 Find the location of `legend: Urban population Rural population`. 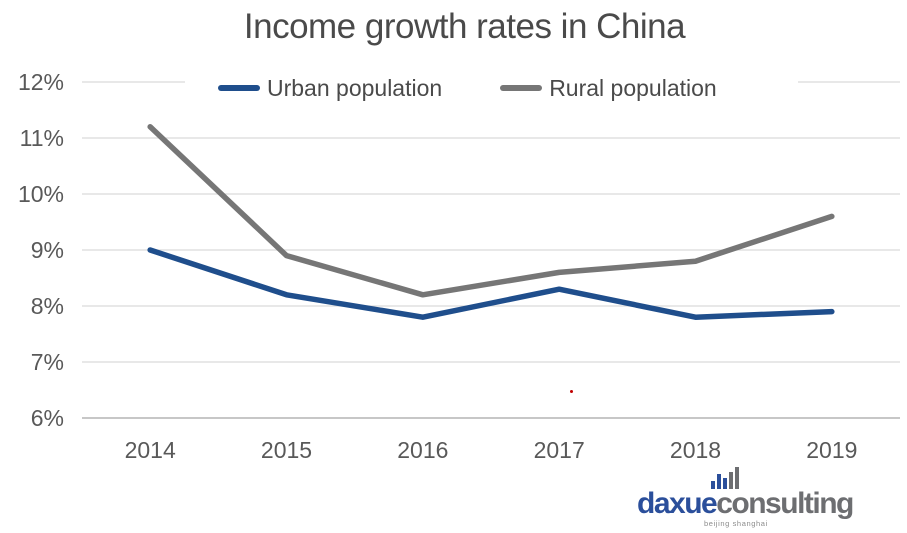

legend: Urban population Rural population is located at coordinates (491, 88).